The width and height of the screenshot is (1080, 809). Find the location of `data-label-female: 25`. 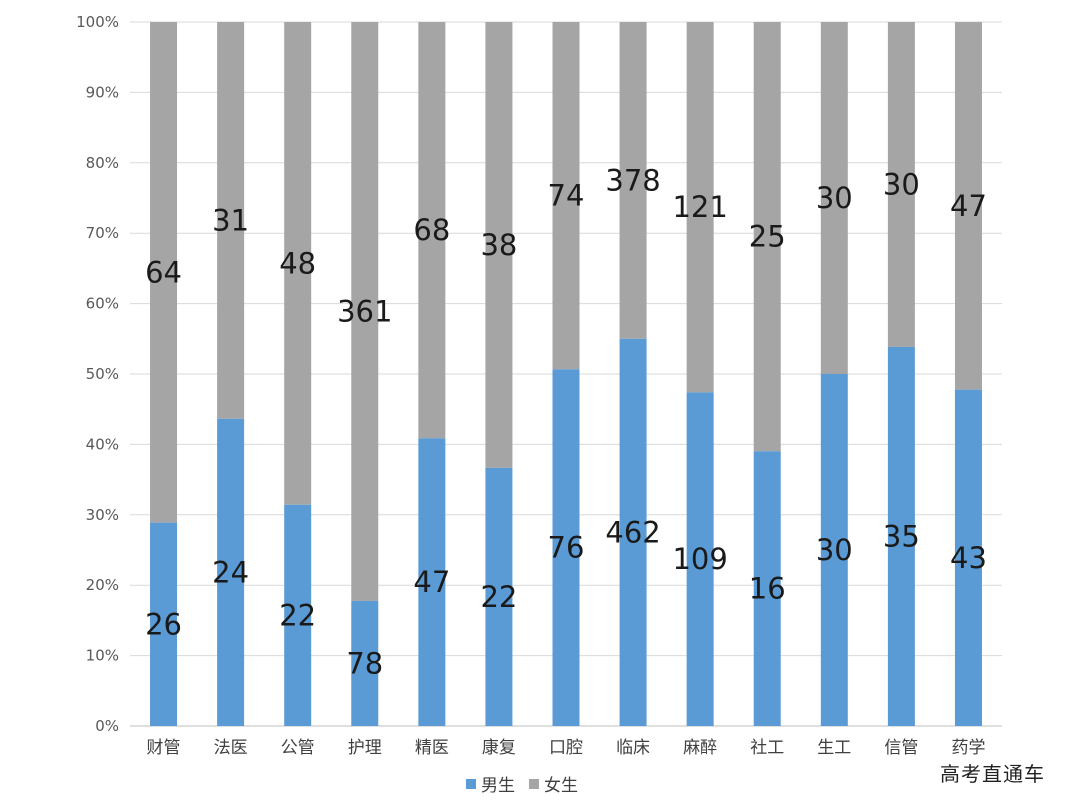

data-label-female: 25 is located at coordinates (767, 237).